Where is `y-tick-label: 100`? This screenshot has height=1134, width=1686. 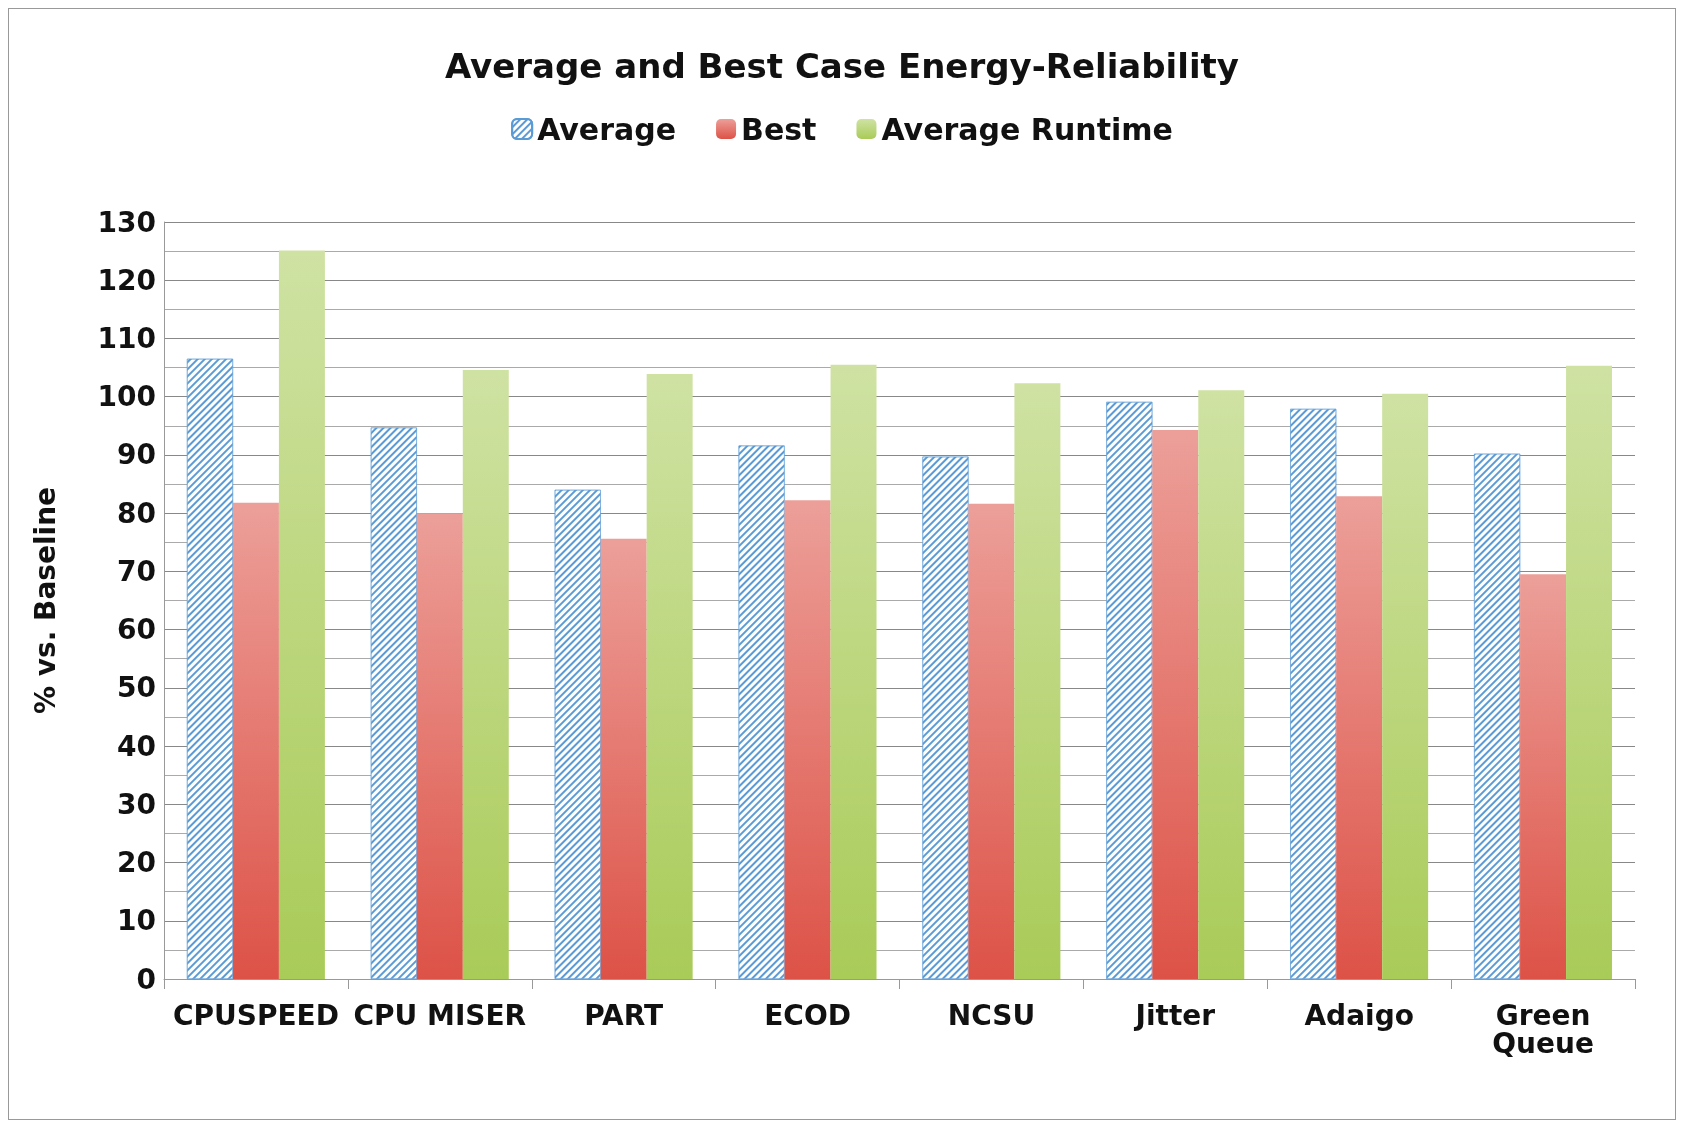 y-tick-label: 100 is located at coordinates (126, 397).